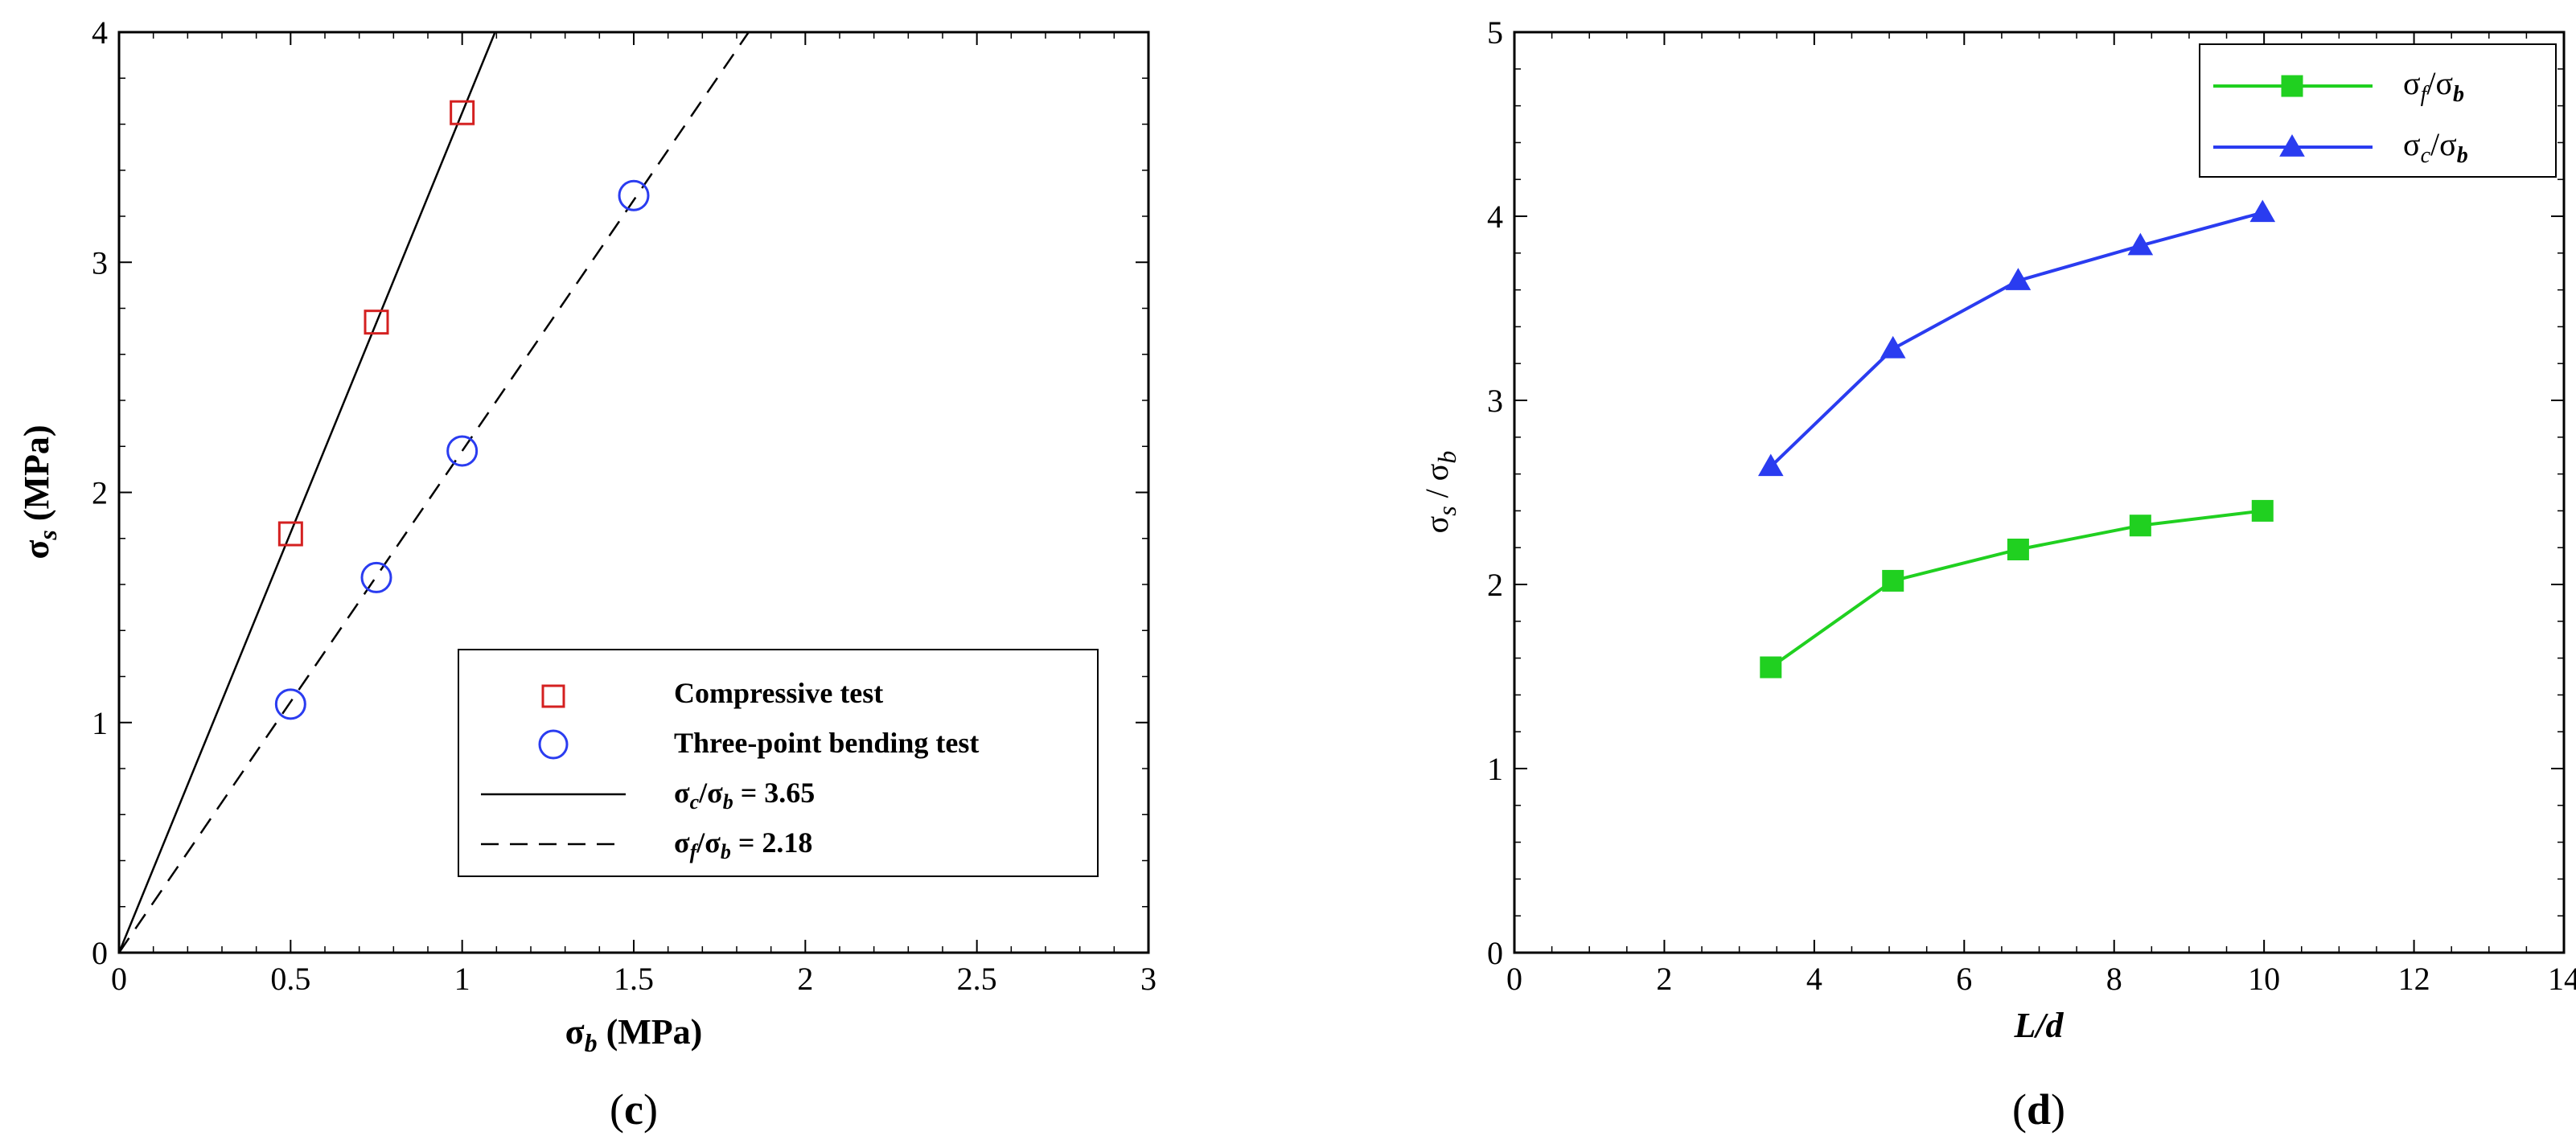 The height and width of the screenshot is (1144, 2576). I want to click on y-tick-label-d: 2, so click(1495, 585).